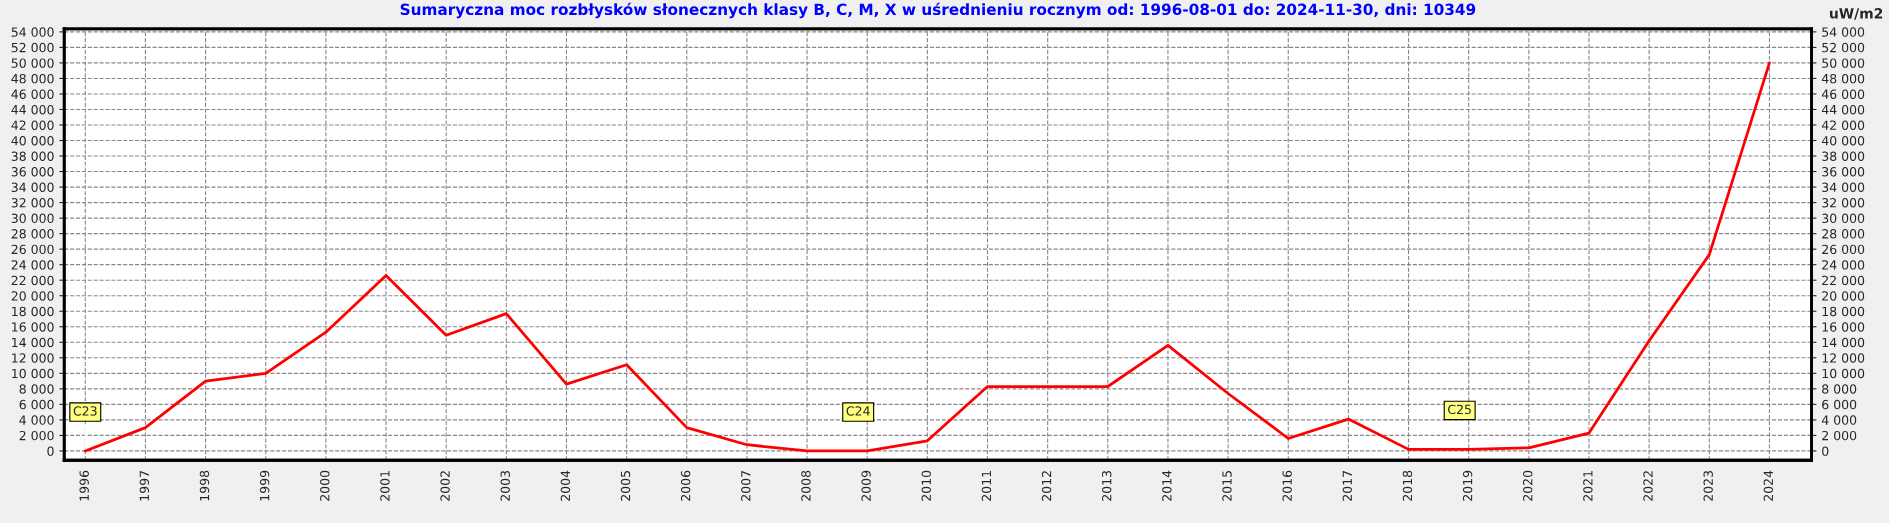 The height and width of the screenshot is (523, 1889). I want to click on y-tick-label: 52 000, so click(32, 47).